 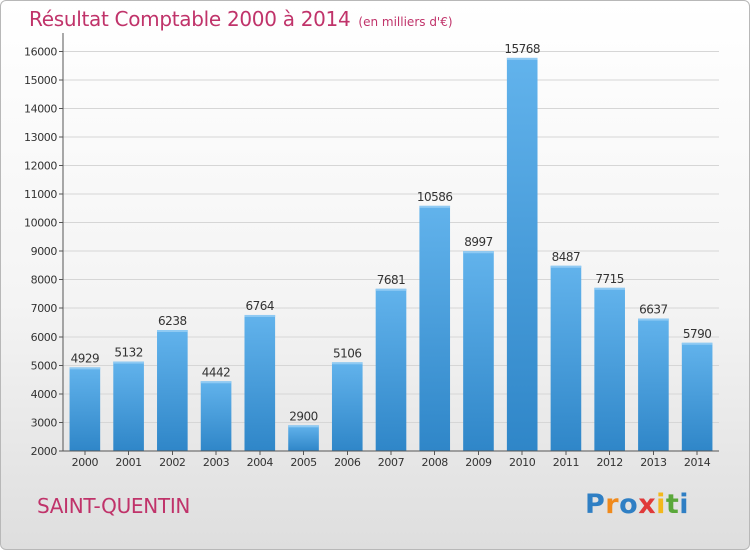 What do you see at coordinates (697, 462) in the screenshot?
I see `x-tick-label: 2014` at bounding box center [697, 462].